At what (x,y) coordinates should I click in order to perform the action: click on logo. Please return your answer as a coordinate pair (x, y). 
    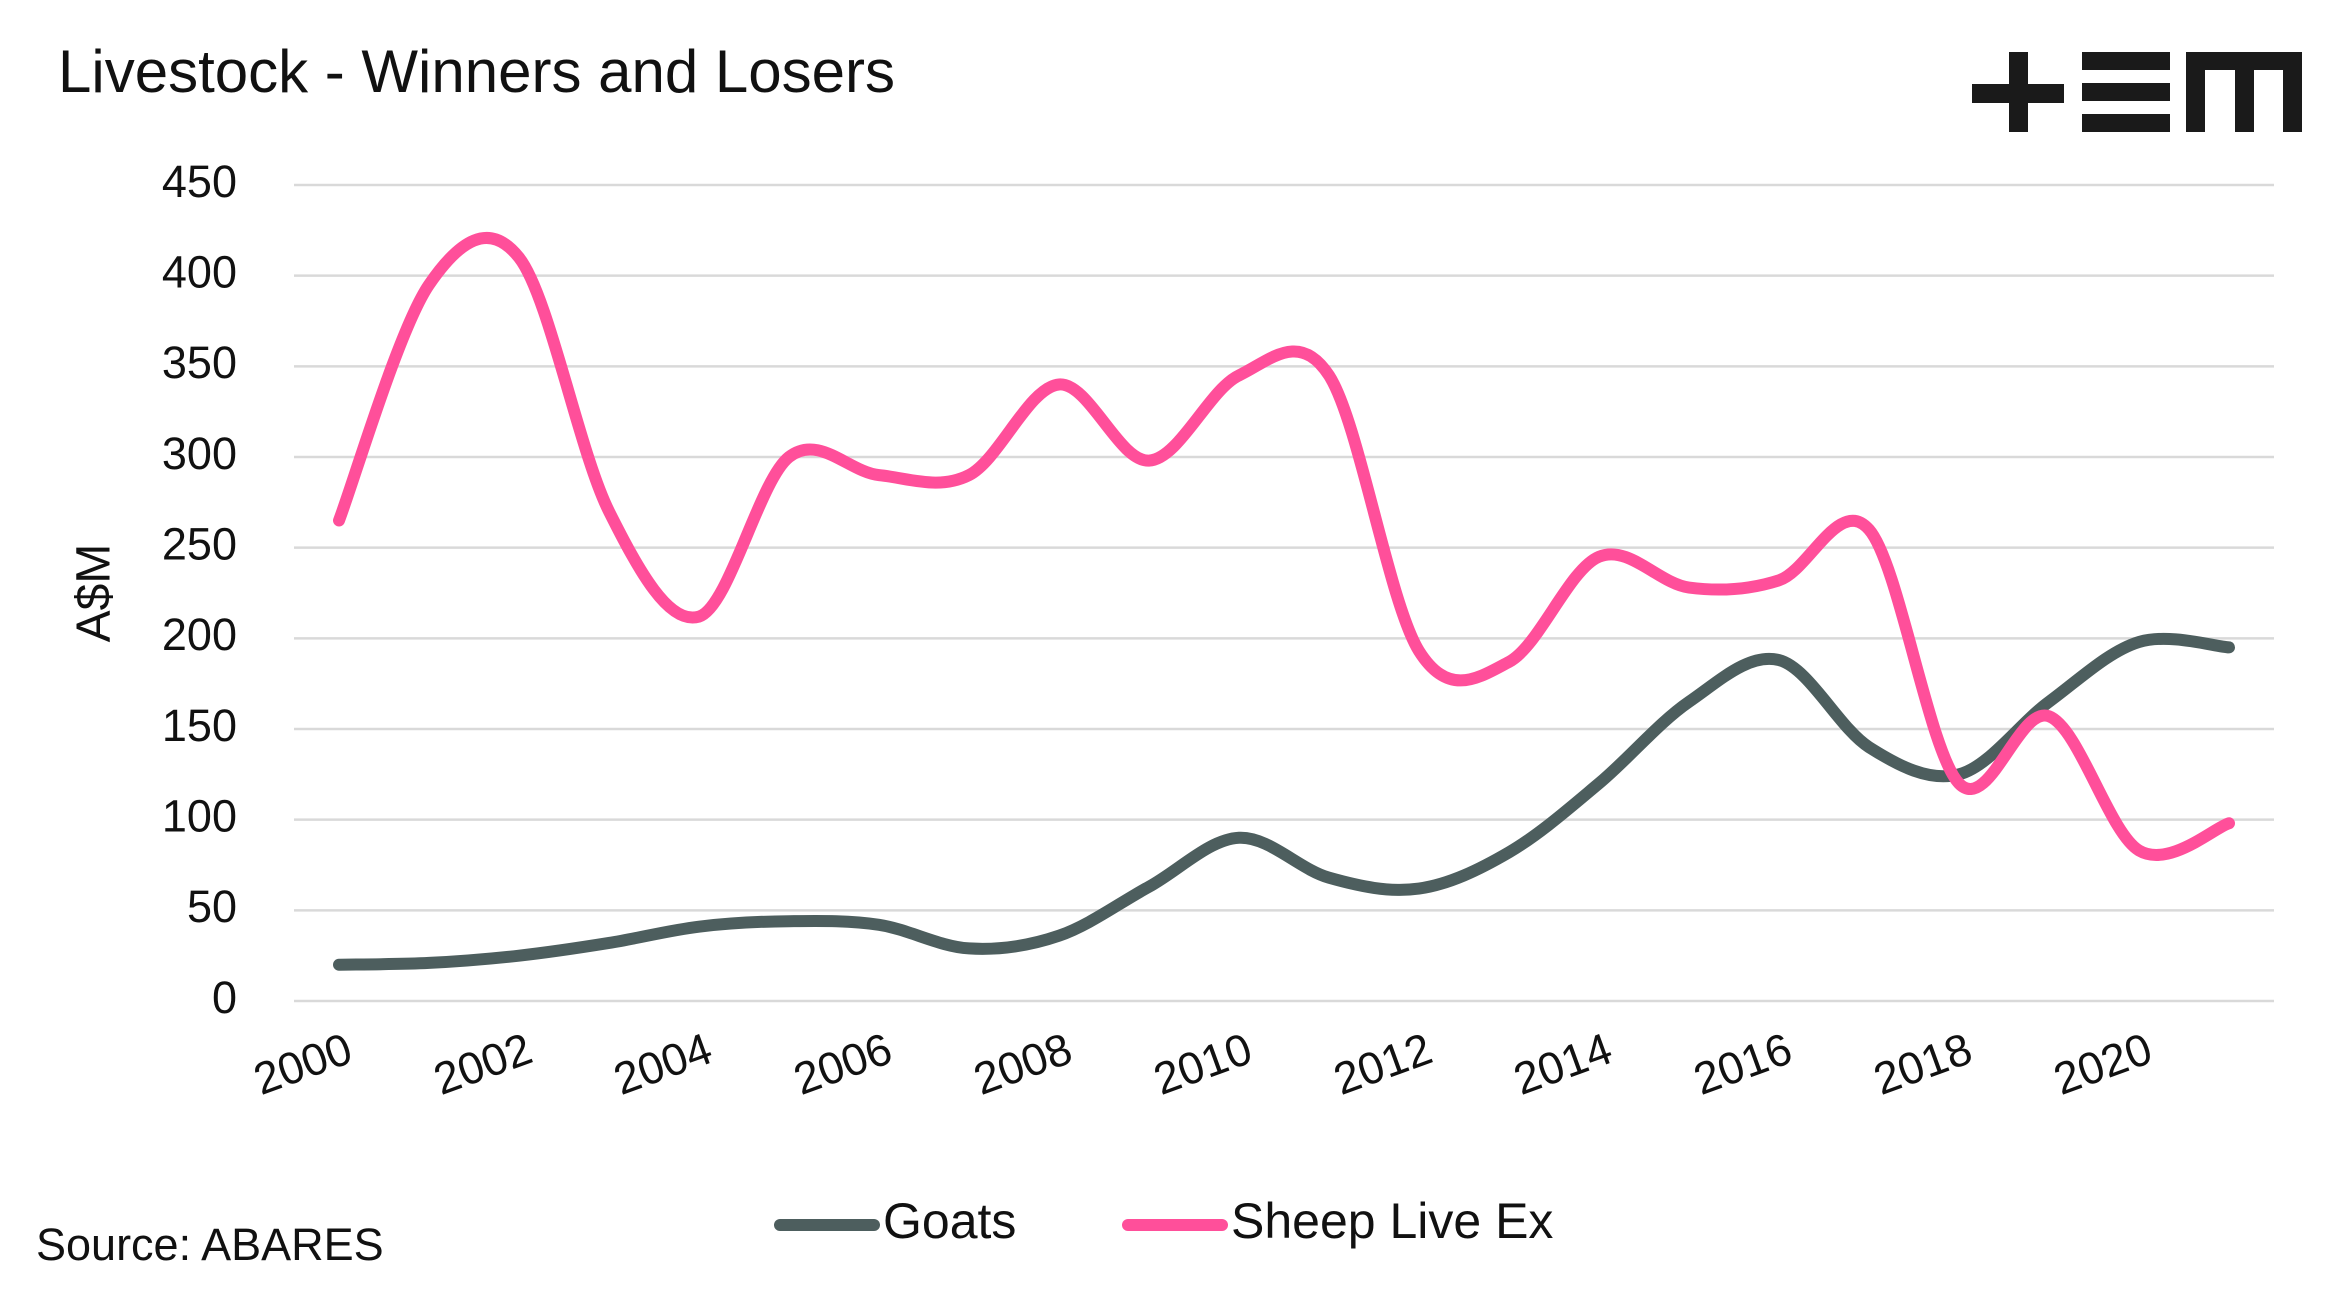
    Looking at the image, I should click on (2137, 92).